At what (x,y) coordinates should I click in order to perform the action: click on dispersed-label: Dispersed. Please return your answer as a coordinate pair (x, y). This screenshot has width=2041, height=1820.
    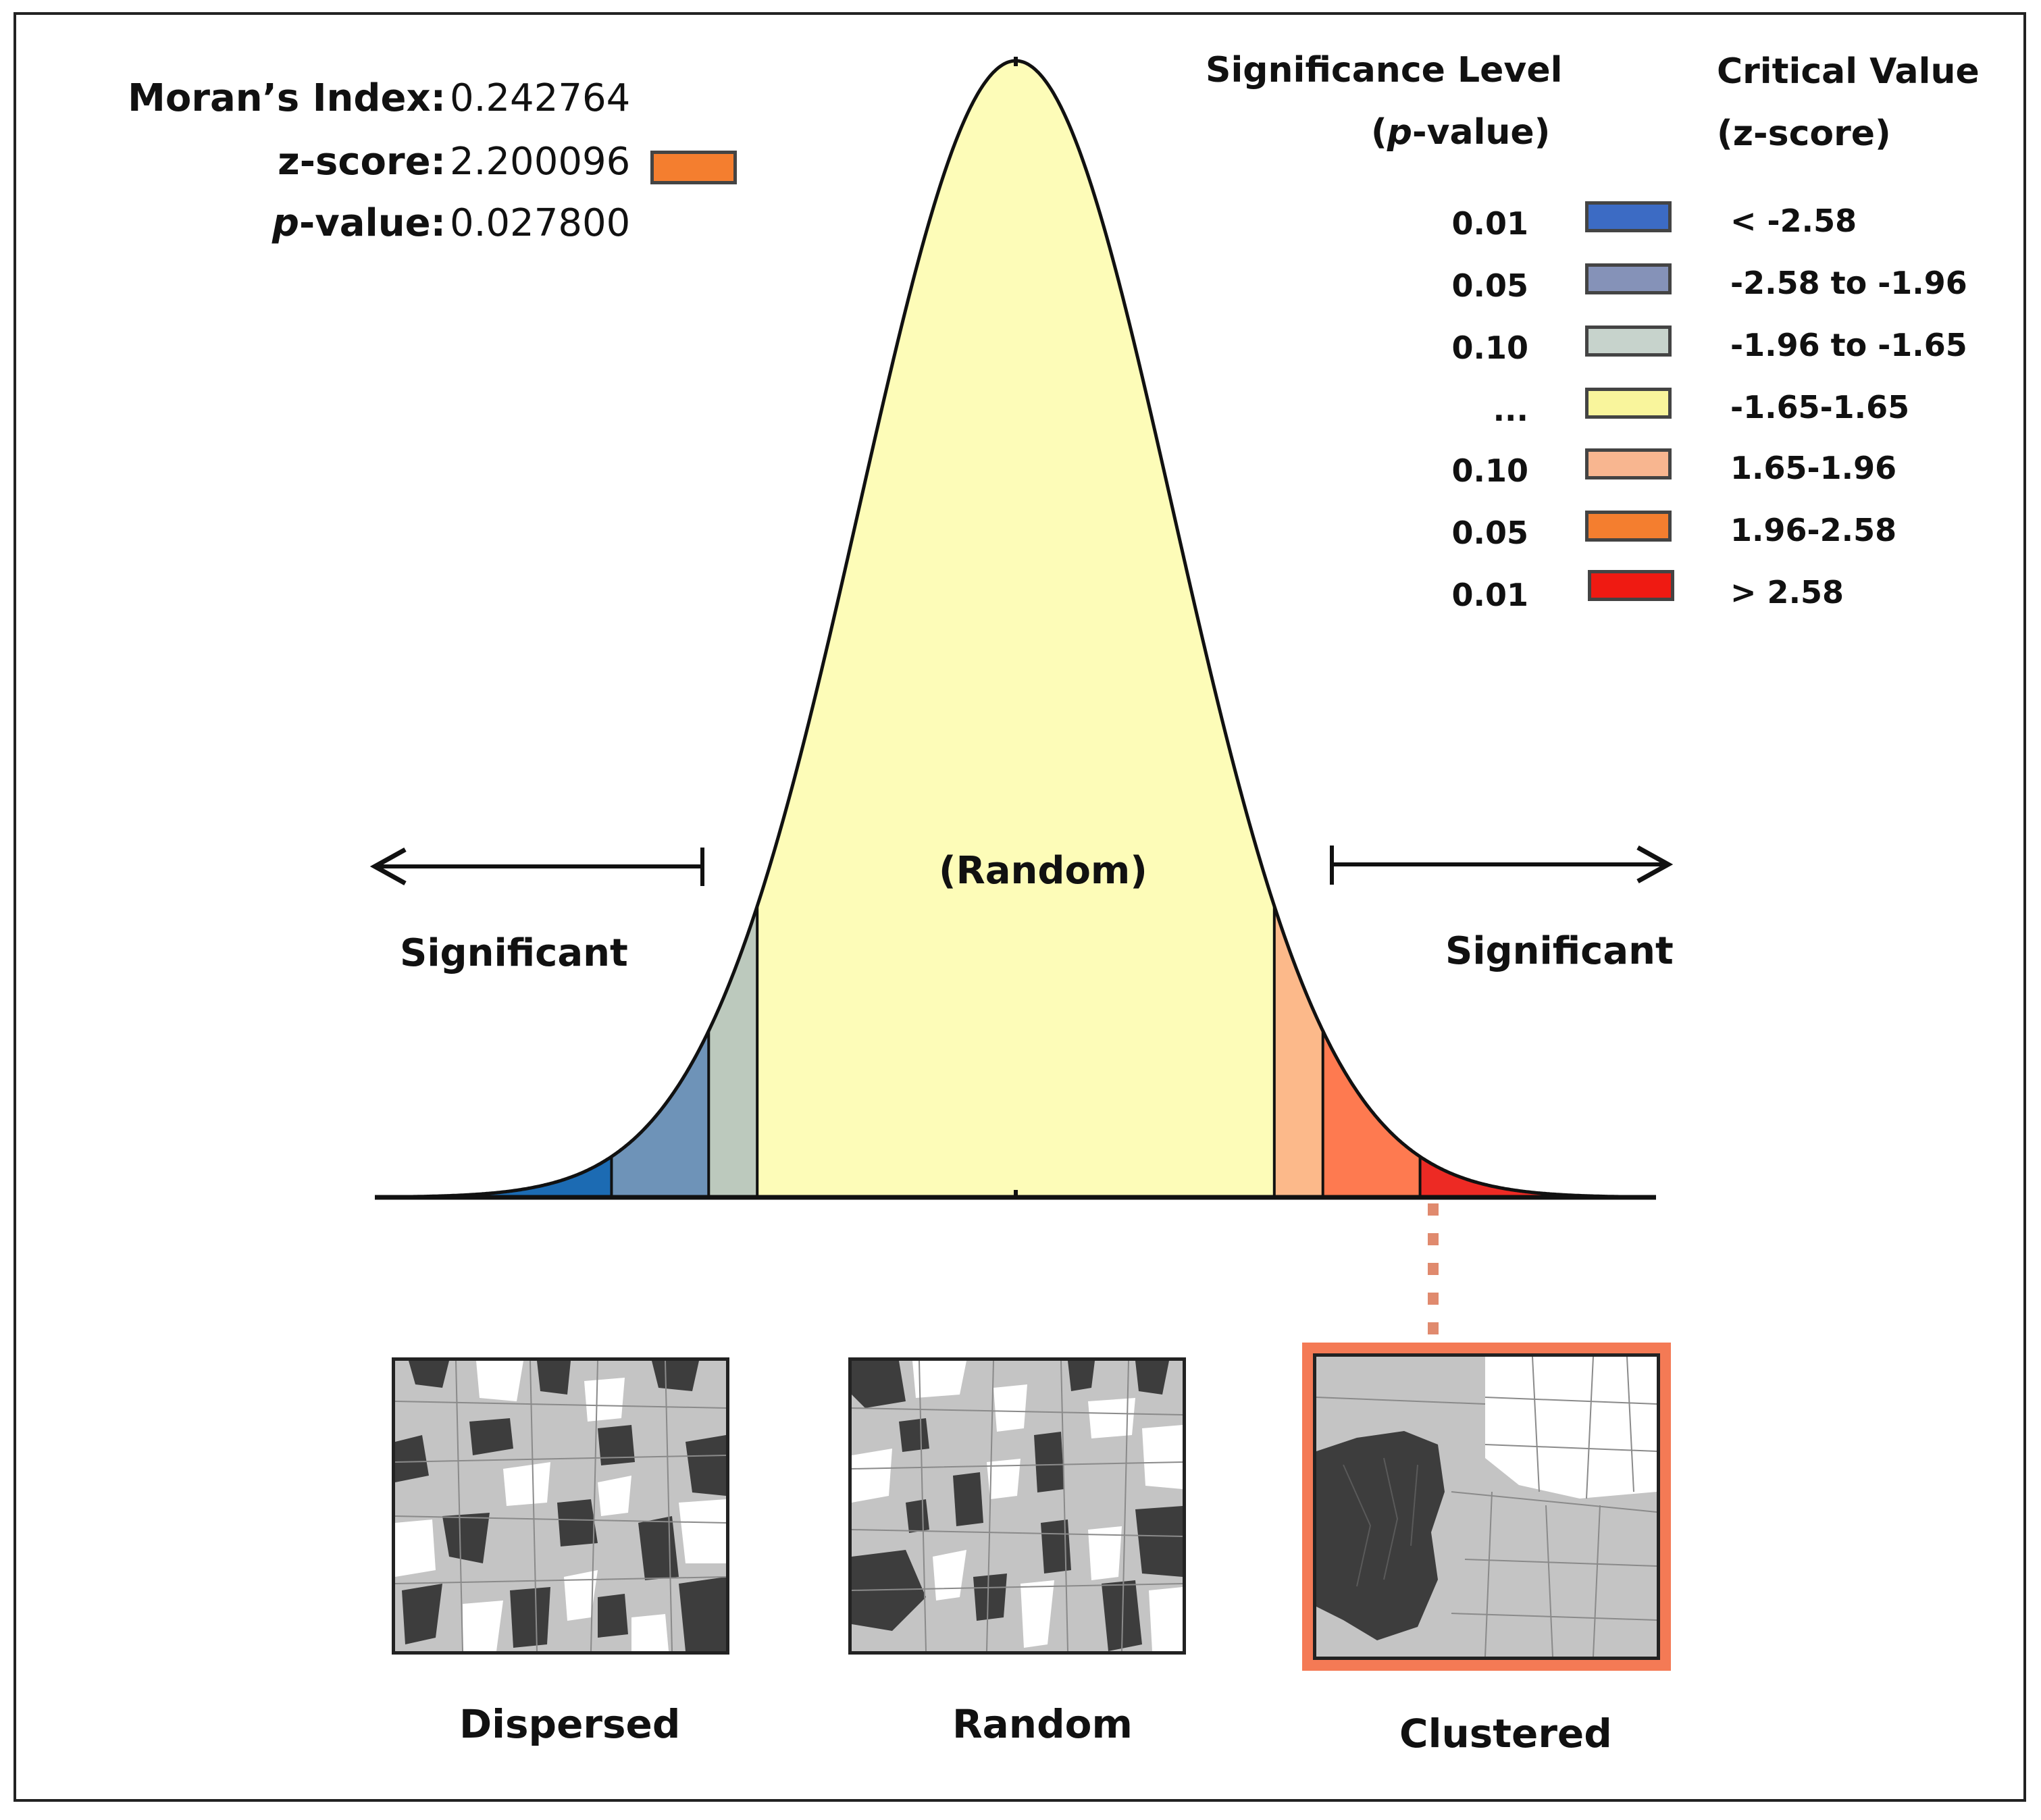
    Looking at the image, I should click on (570, 1724).